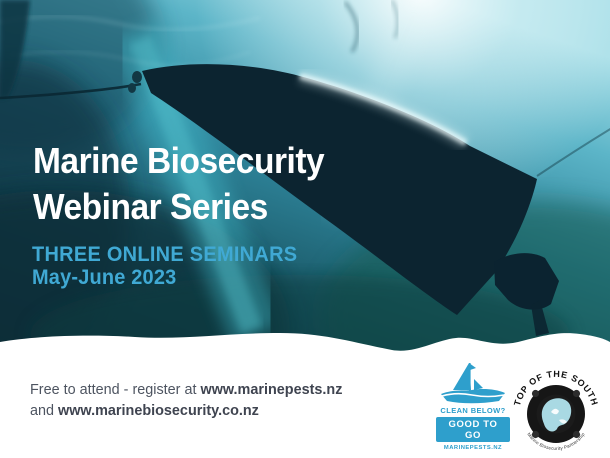 This screenshot has height=458, width=610. I want to click on hull-edge-glint, so click(383, 109).